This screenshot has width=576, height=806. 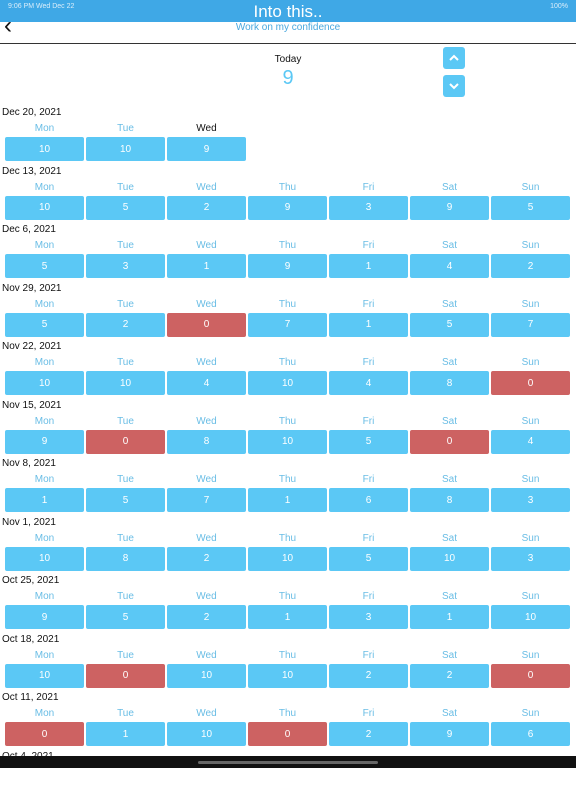 What do you see at coordinates (454, 86) in the screenshot?
I see `decrease-button` at bounding box center [454, 86].